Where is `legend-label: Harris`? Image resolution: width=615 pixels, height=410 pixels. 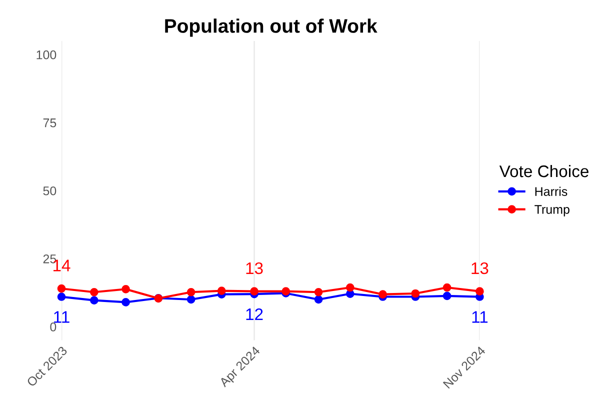
legend-label: Harris is located at coordinates (551, 191).